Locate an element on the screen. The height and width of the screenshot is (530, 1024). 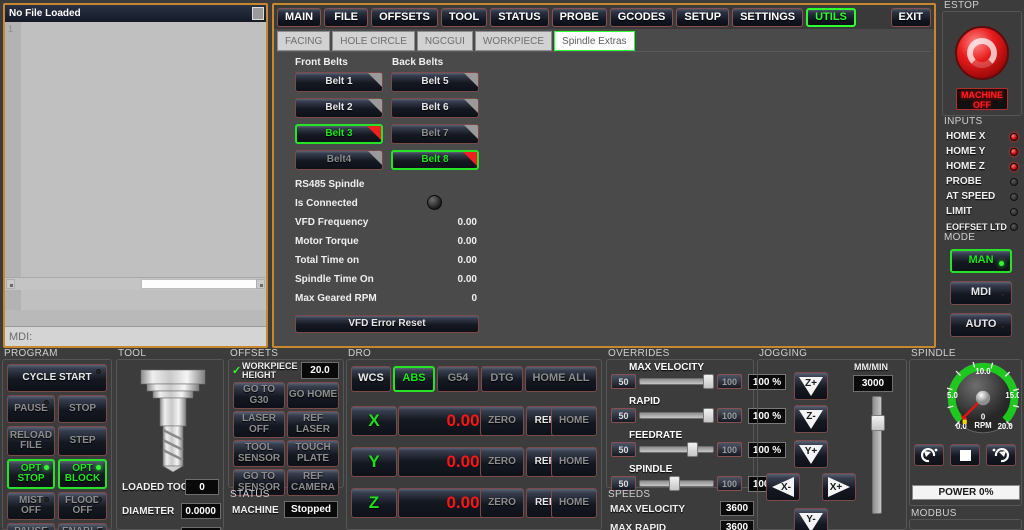
spindle-slider is located at coordinates (676, 483).